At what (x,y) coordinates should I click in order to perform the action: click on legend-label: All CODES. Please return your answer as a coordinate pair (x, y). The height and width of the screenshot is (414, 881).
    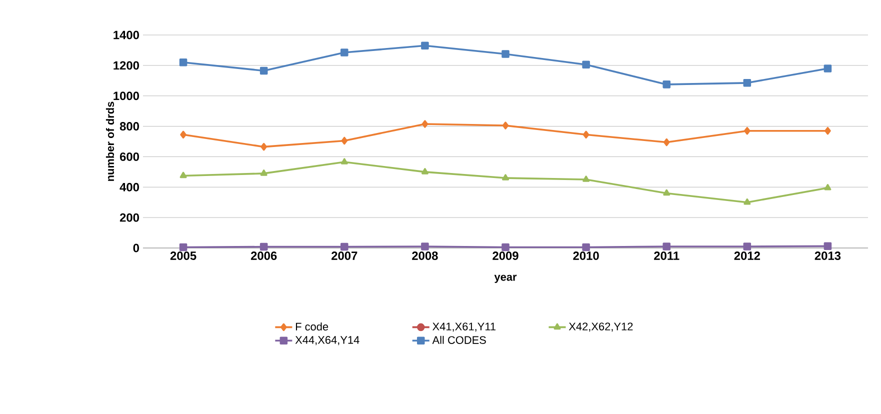
    Looking at the image, I should click on (459, 340).